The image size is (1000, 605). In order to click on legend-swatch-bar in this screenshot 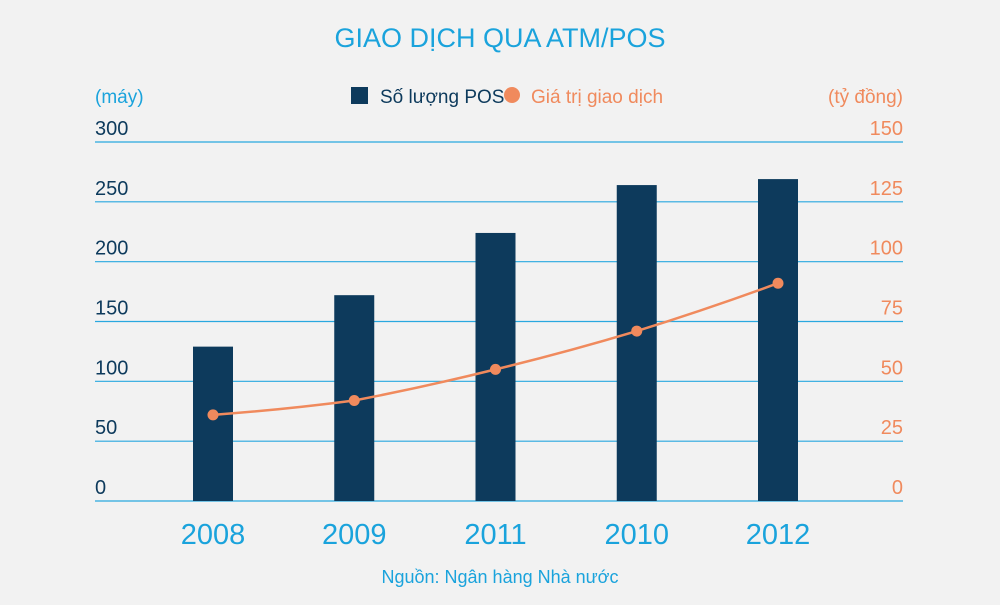, I will do `click(359, 95)`.